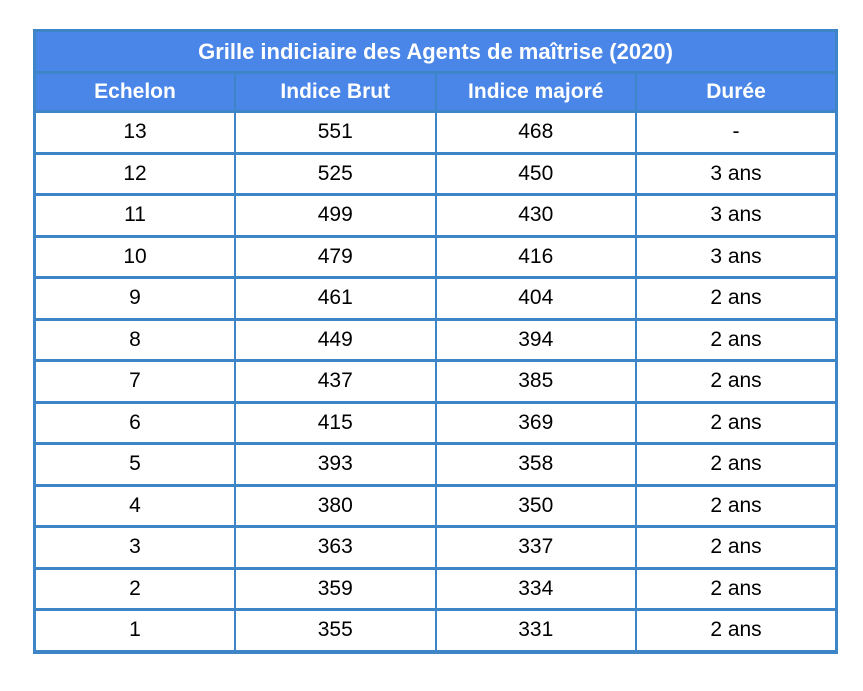 Image resolution: width=863 pixels, height=691 pixels. Describe the element at coordinates (535, 505) in the screenshot. I see `table-cell: 350` at that location.